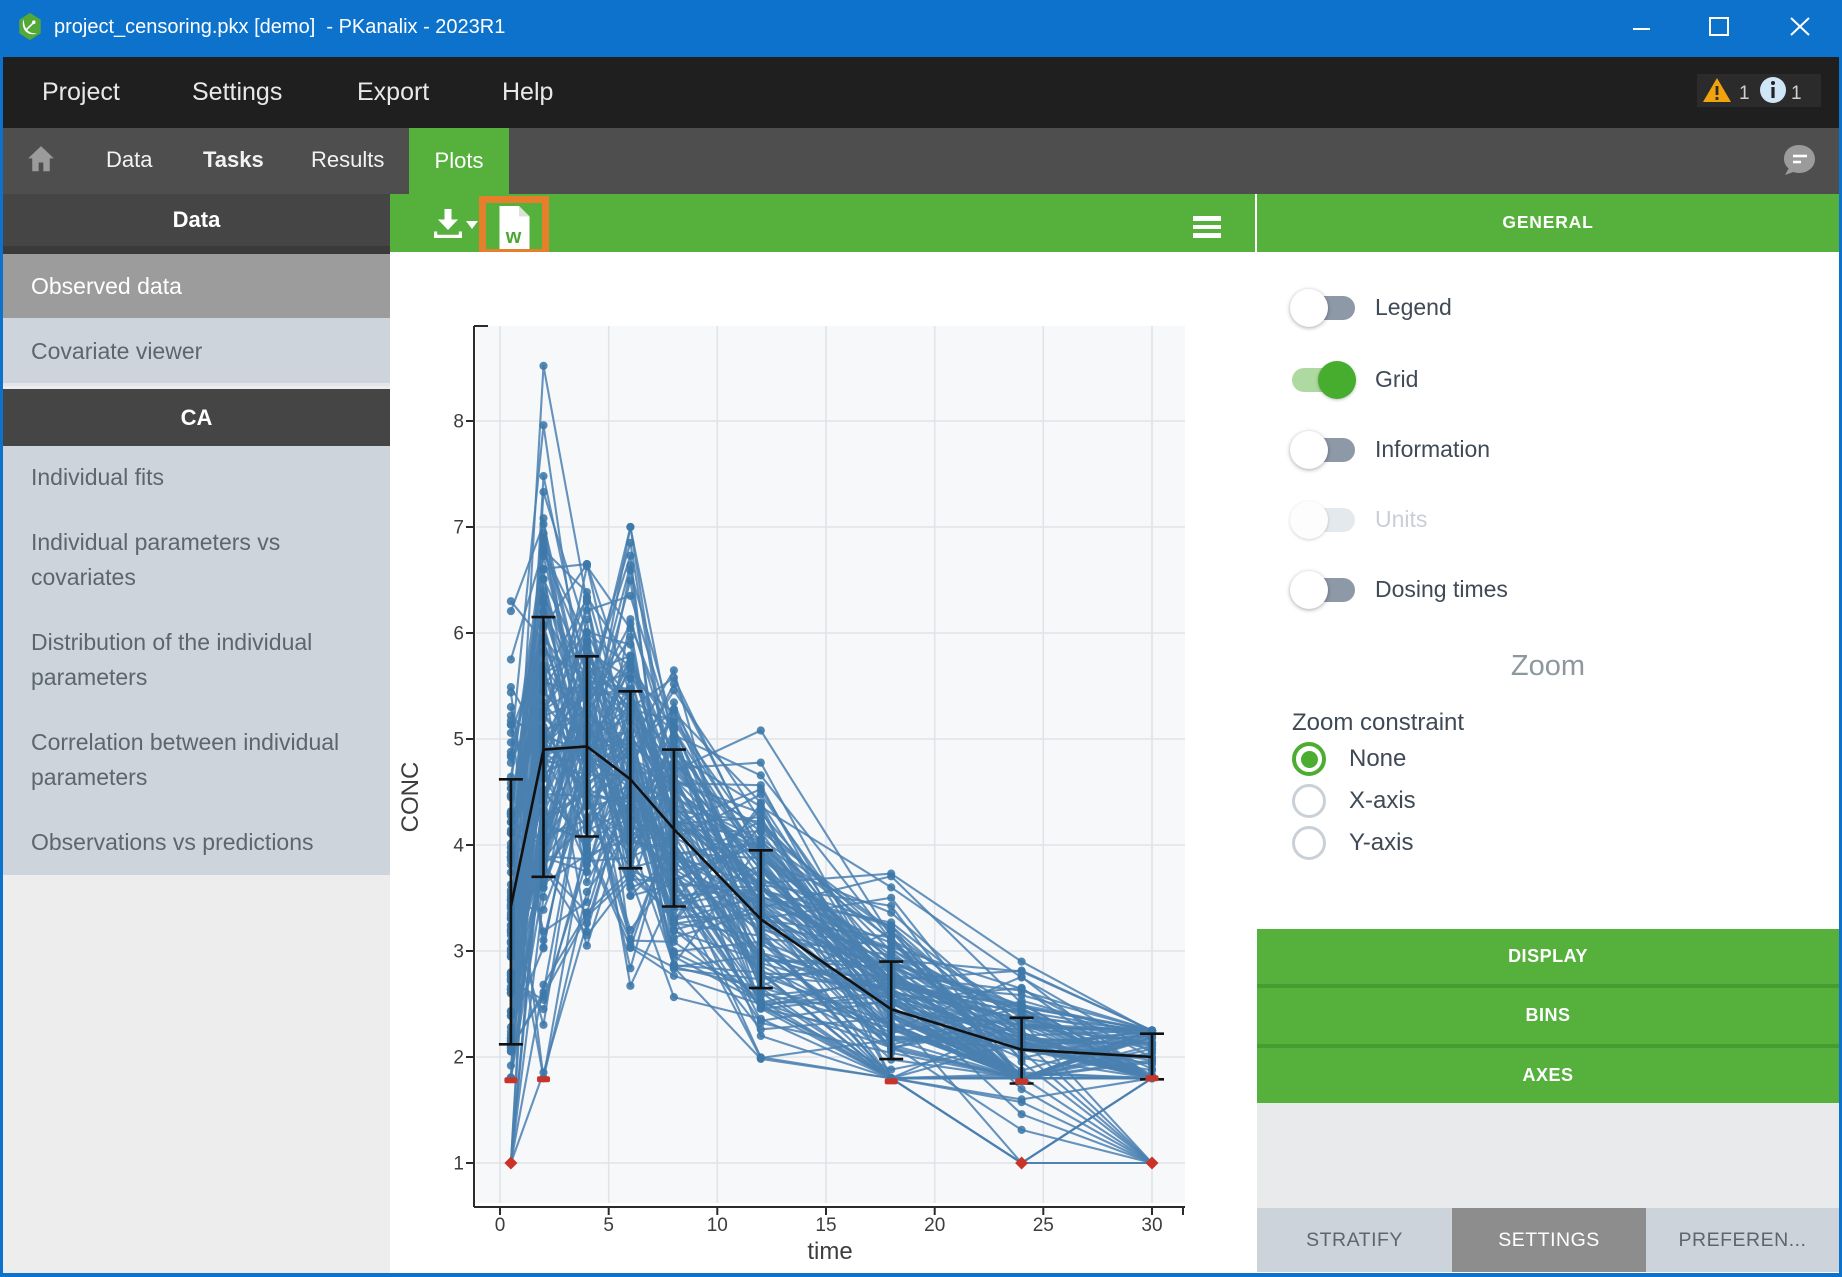 The height and width of the screenshot is (1277, 1842). I want to click on svg-text: 6, so click(458, 634).